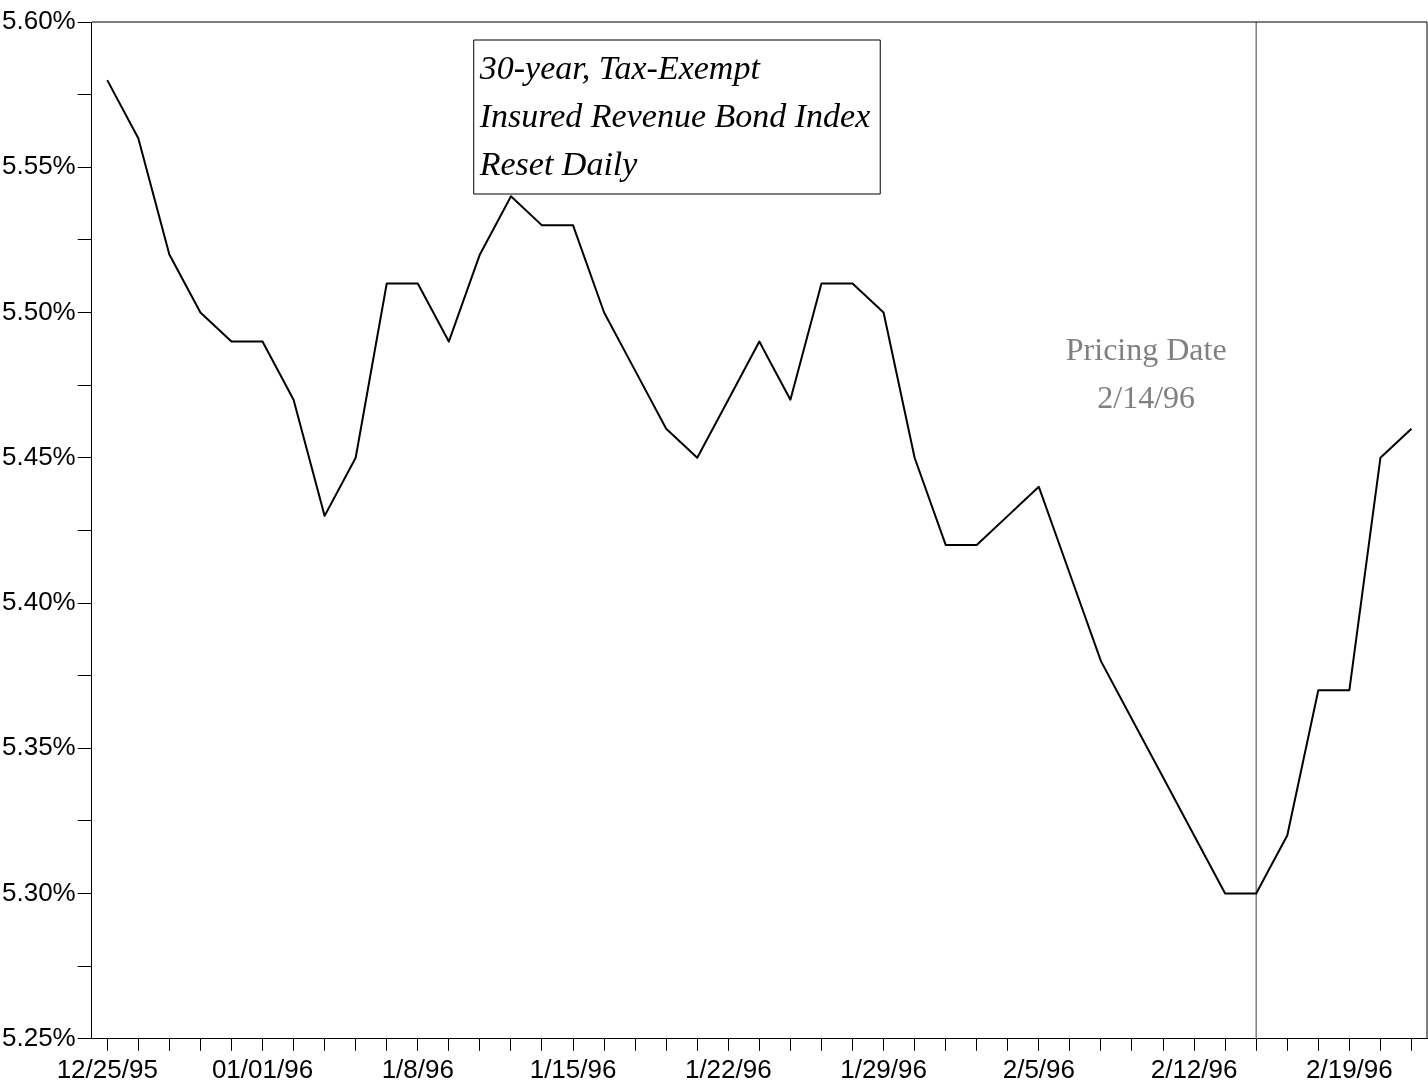  I want to click on x-tick-label: 1/15/96, so click(573, 1068).